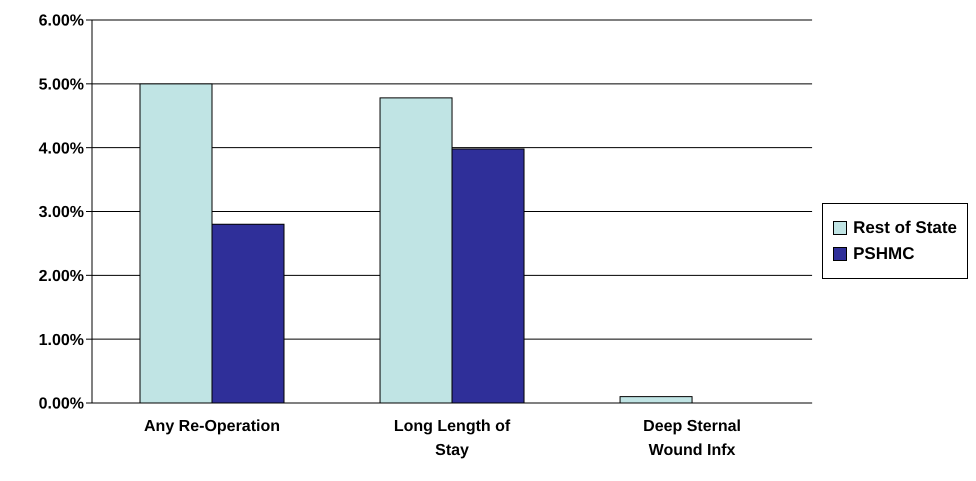 This screenshot has width=976, height=481. I want to click on y-tick-label: 3.00%, so click(61, 213).